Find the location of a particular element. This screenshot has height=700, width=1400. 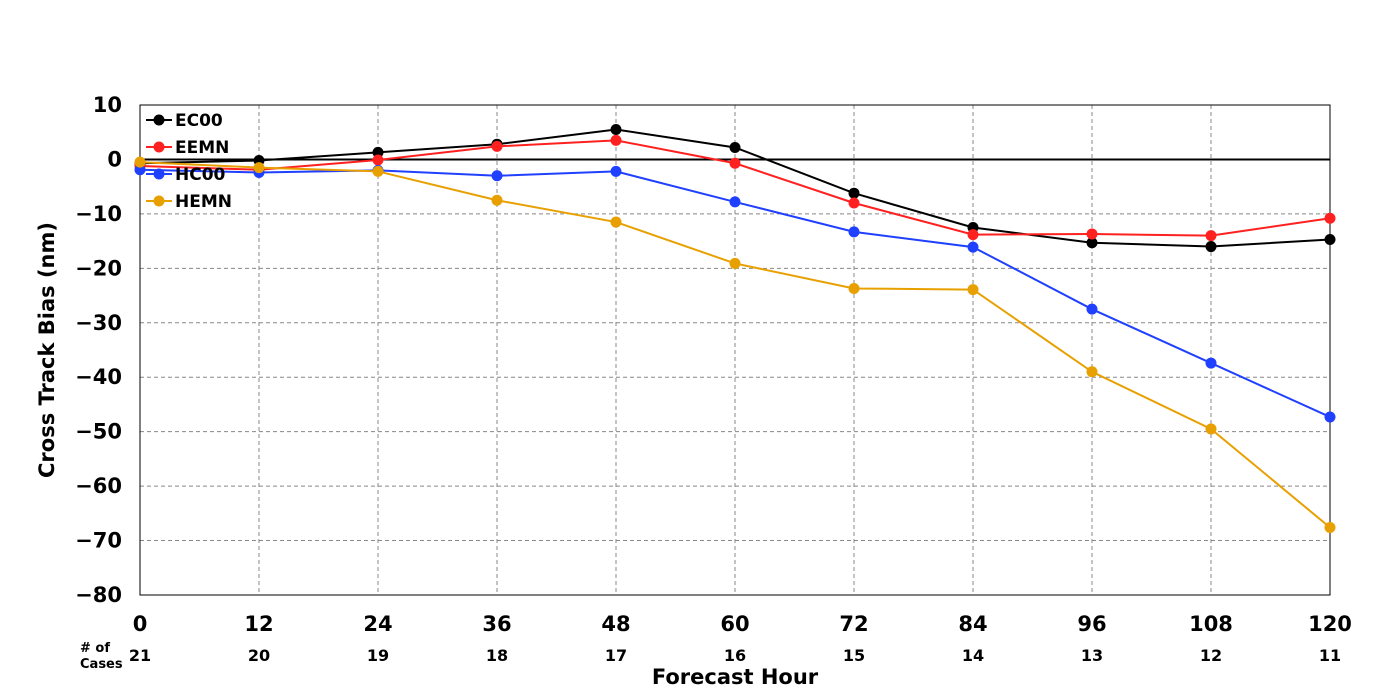

x-tick-label: 108 is located at coordinates (1211, 624).